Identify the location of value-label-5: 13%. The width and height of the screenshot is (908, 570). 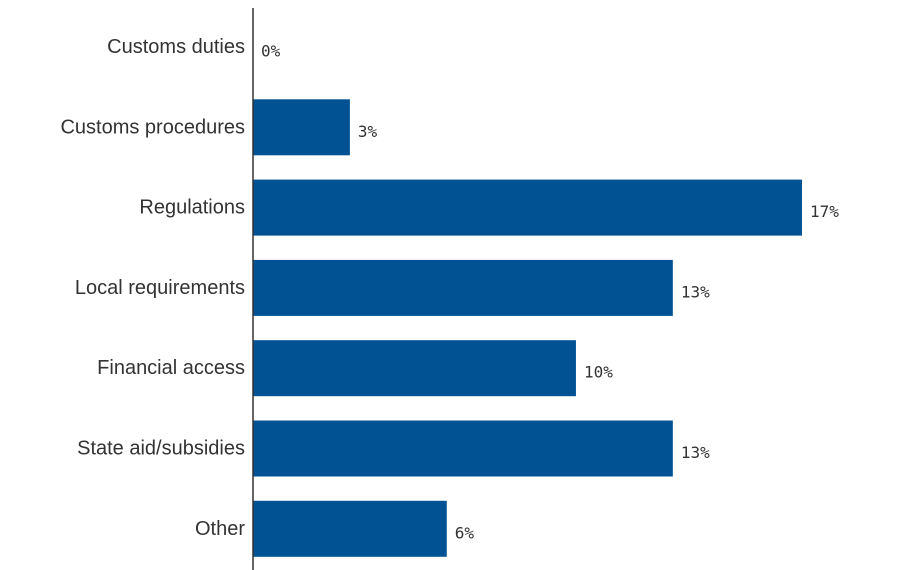
(695, 452).